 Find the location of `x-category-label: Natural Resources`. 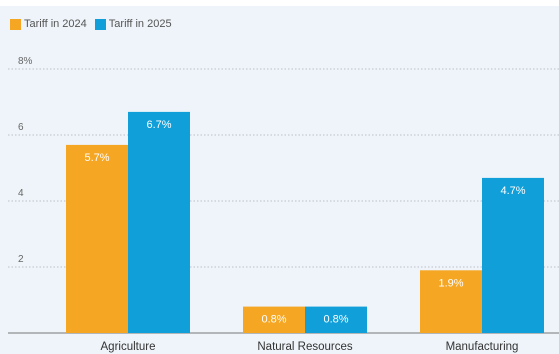

x-category-label: Natural Resources is located at coordinates (304, 347).